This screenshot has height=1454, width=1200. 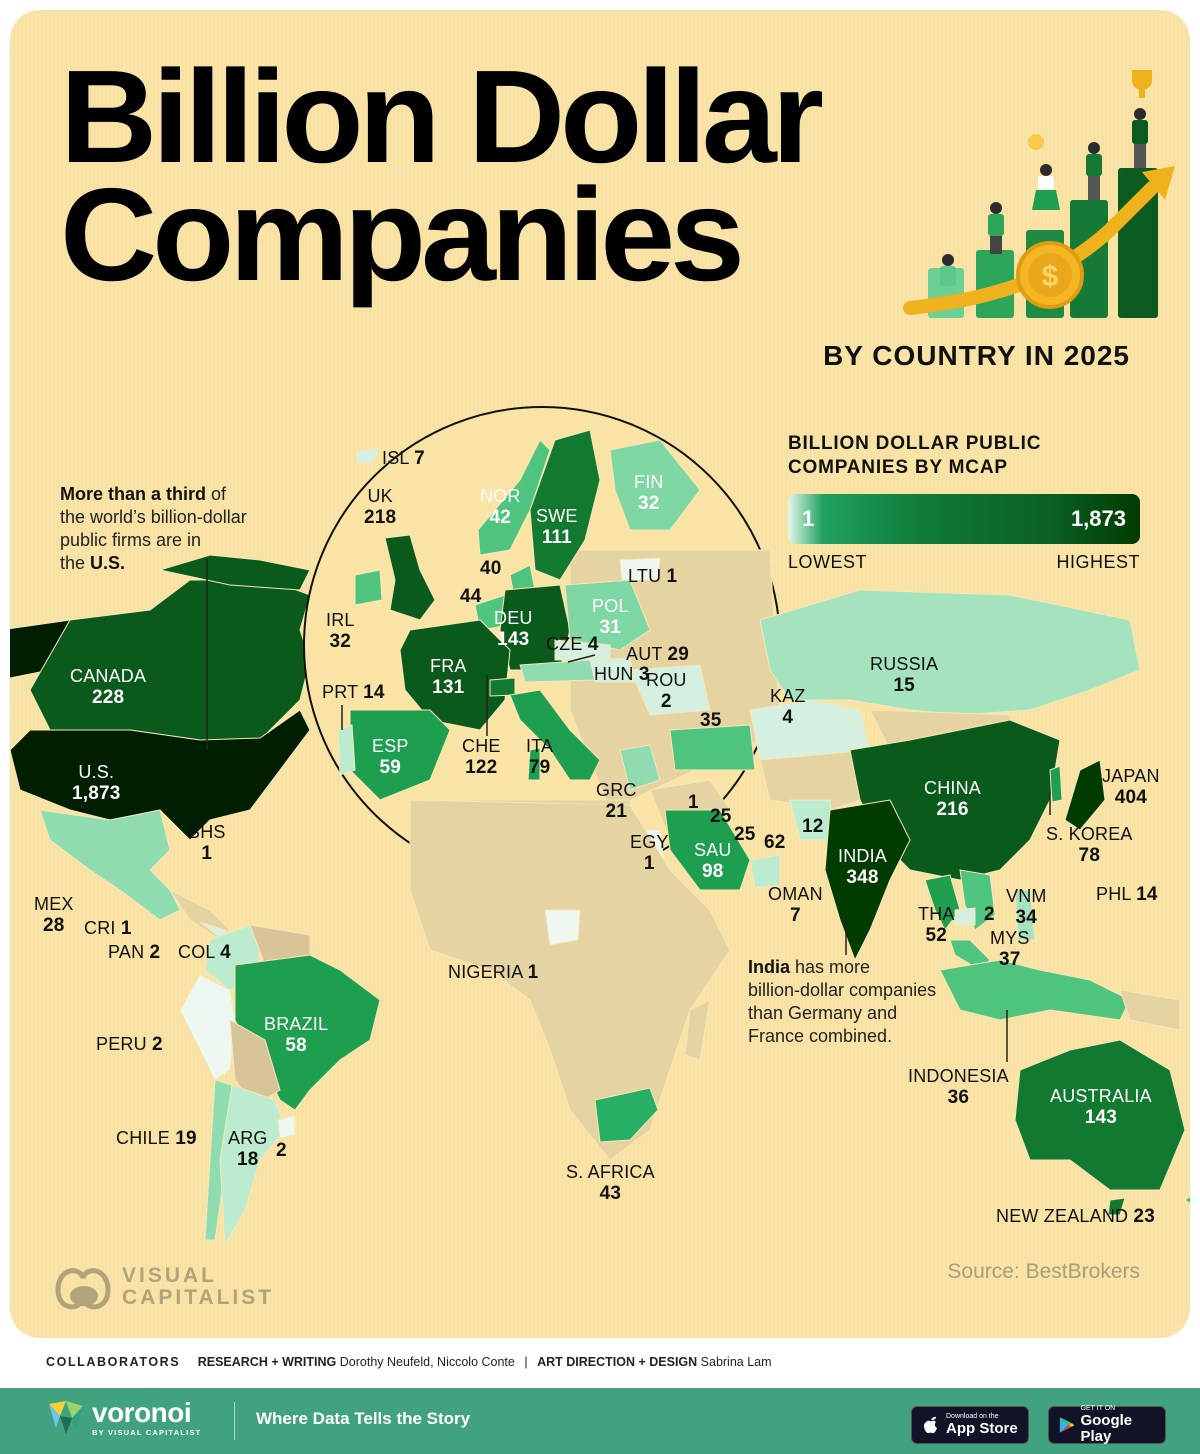 What do you see at coordinates (108, 563) in the screenshot?
I see `us-note-bold-2: U.S.` at bounding box center [108, 563].